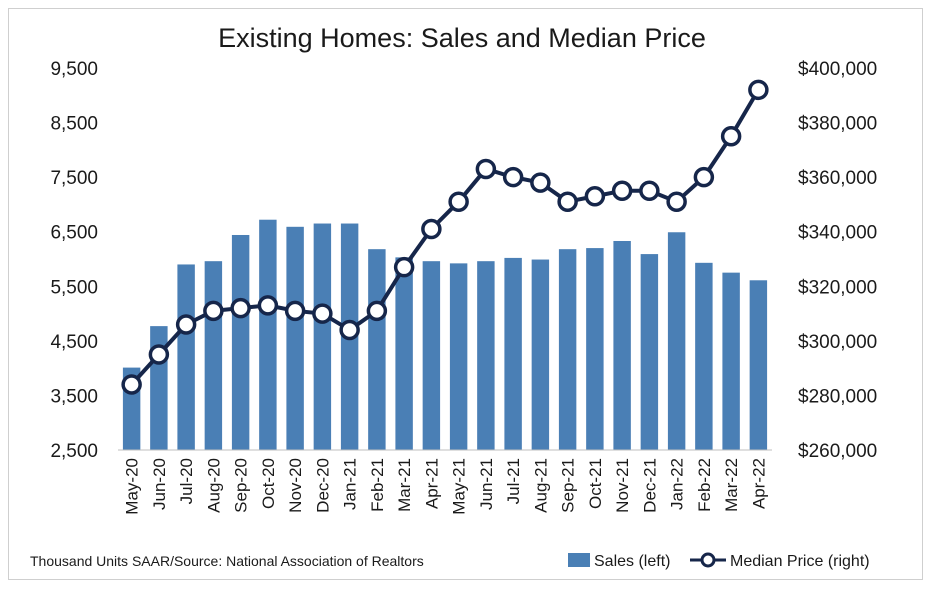 This screenshot has width=933, height=590. Describe the element at coordinates (837, 69) in the screenshot. I see `right-tick-label: $400,000` at that location.